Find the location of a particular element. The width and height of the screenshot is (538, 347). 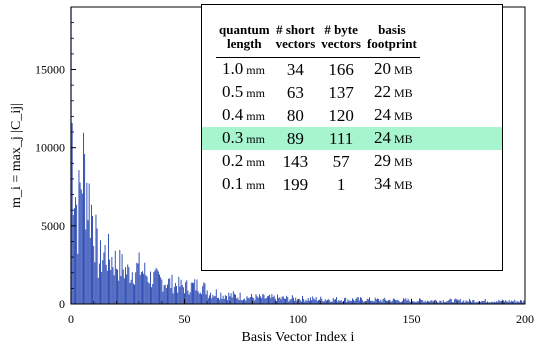

cell-basis-footprint: 34 MB is located at coordinates (393, 183).